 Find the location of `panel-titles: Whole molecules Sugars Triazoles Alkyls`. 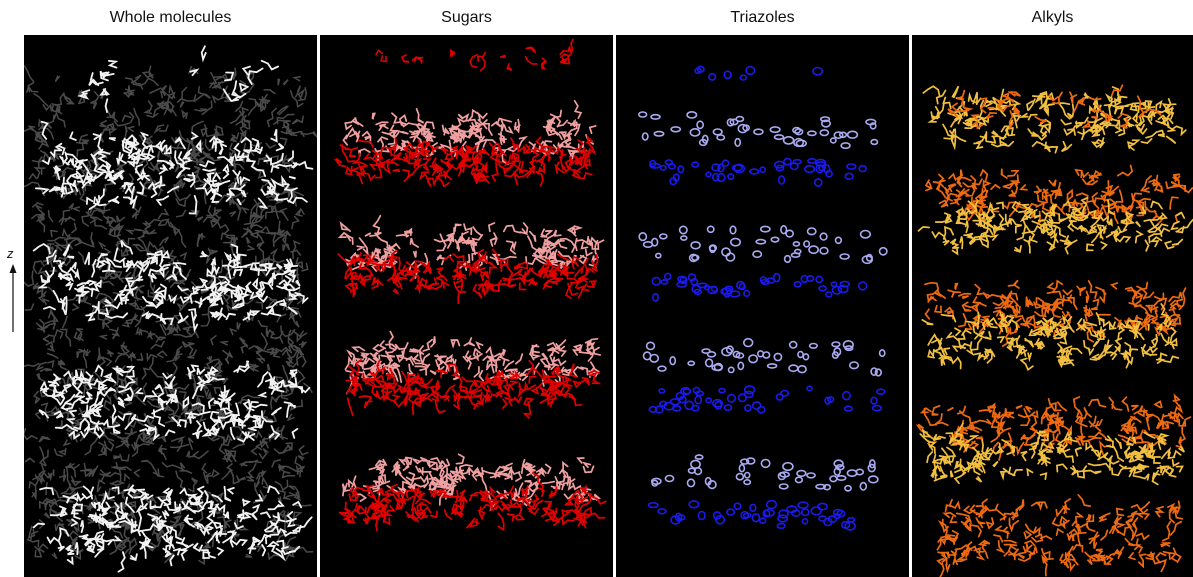

panel-titles: Whole molecules Sugars Triazoles Alkyls is located at coordinates (596, 17).